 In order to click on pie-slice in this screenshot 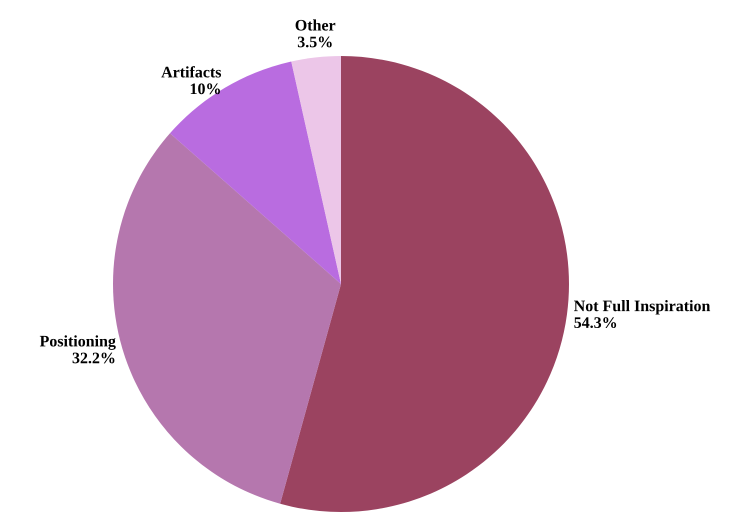, I will do `click(316, 170)`.